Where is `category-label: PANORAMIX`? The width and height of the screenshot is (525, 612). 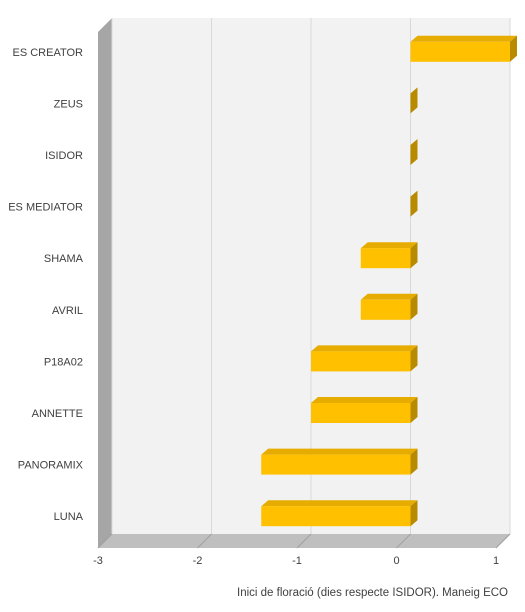
category-label: PANORAMIX is located at coordinates (51, 466).